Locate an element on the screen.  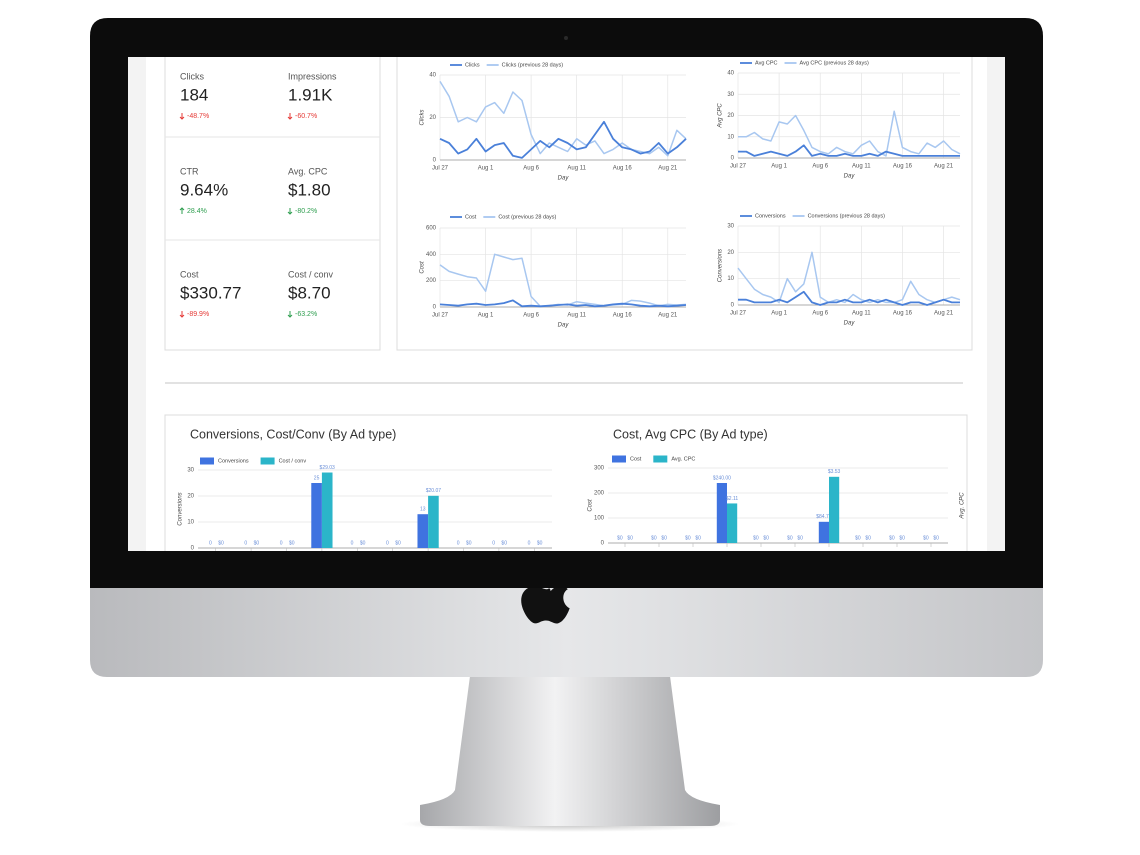
kpi-change: -48.7% is located at coordinates (198, 116).